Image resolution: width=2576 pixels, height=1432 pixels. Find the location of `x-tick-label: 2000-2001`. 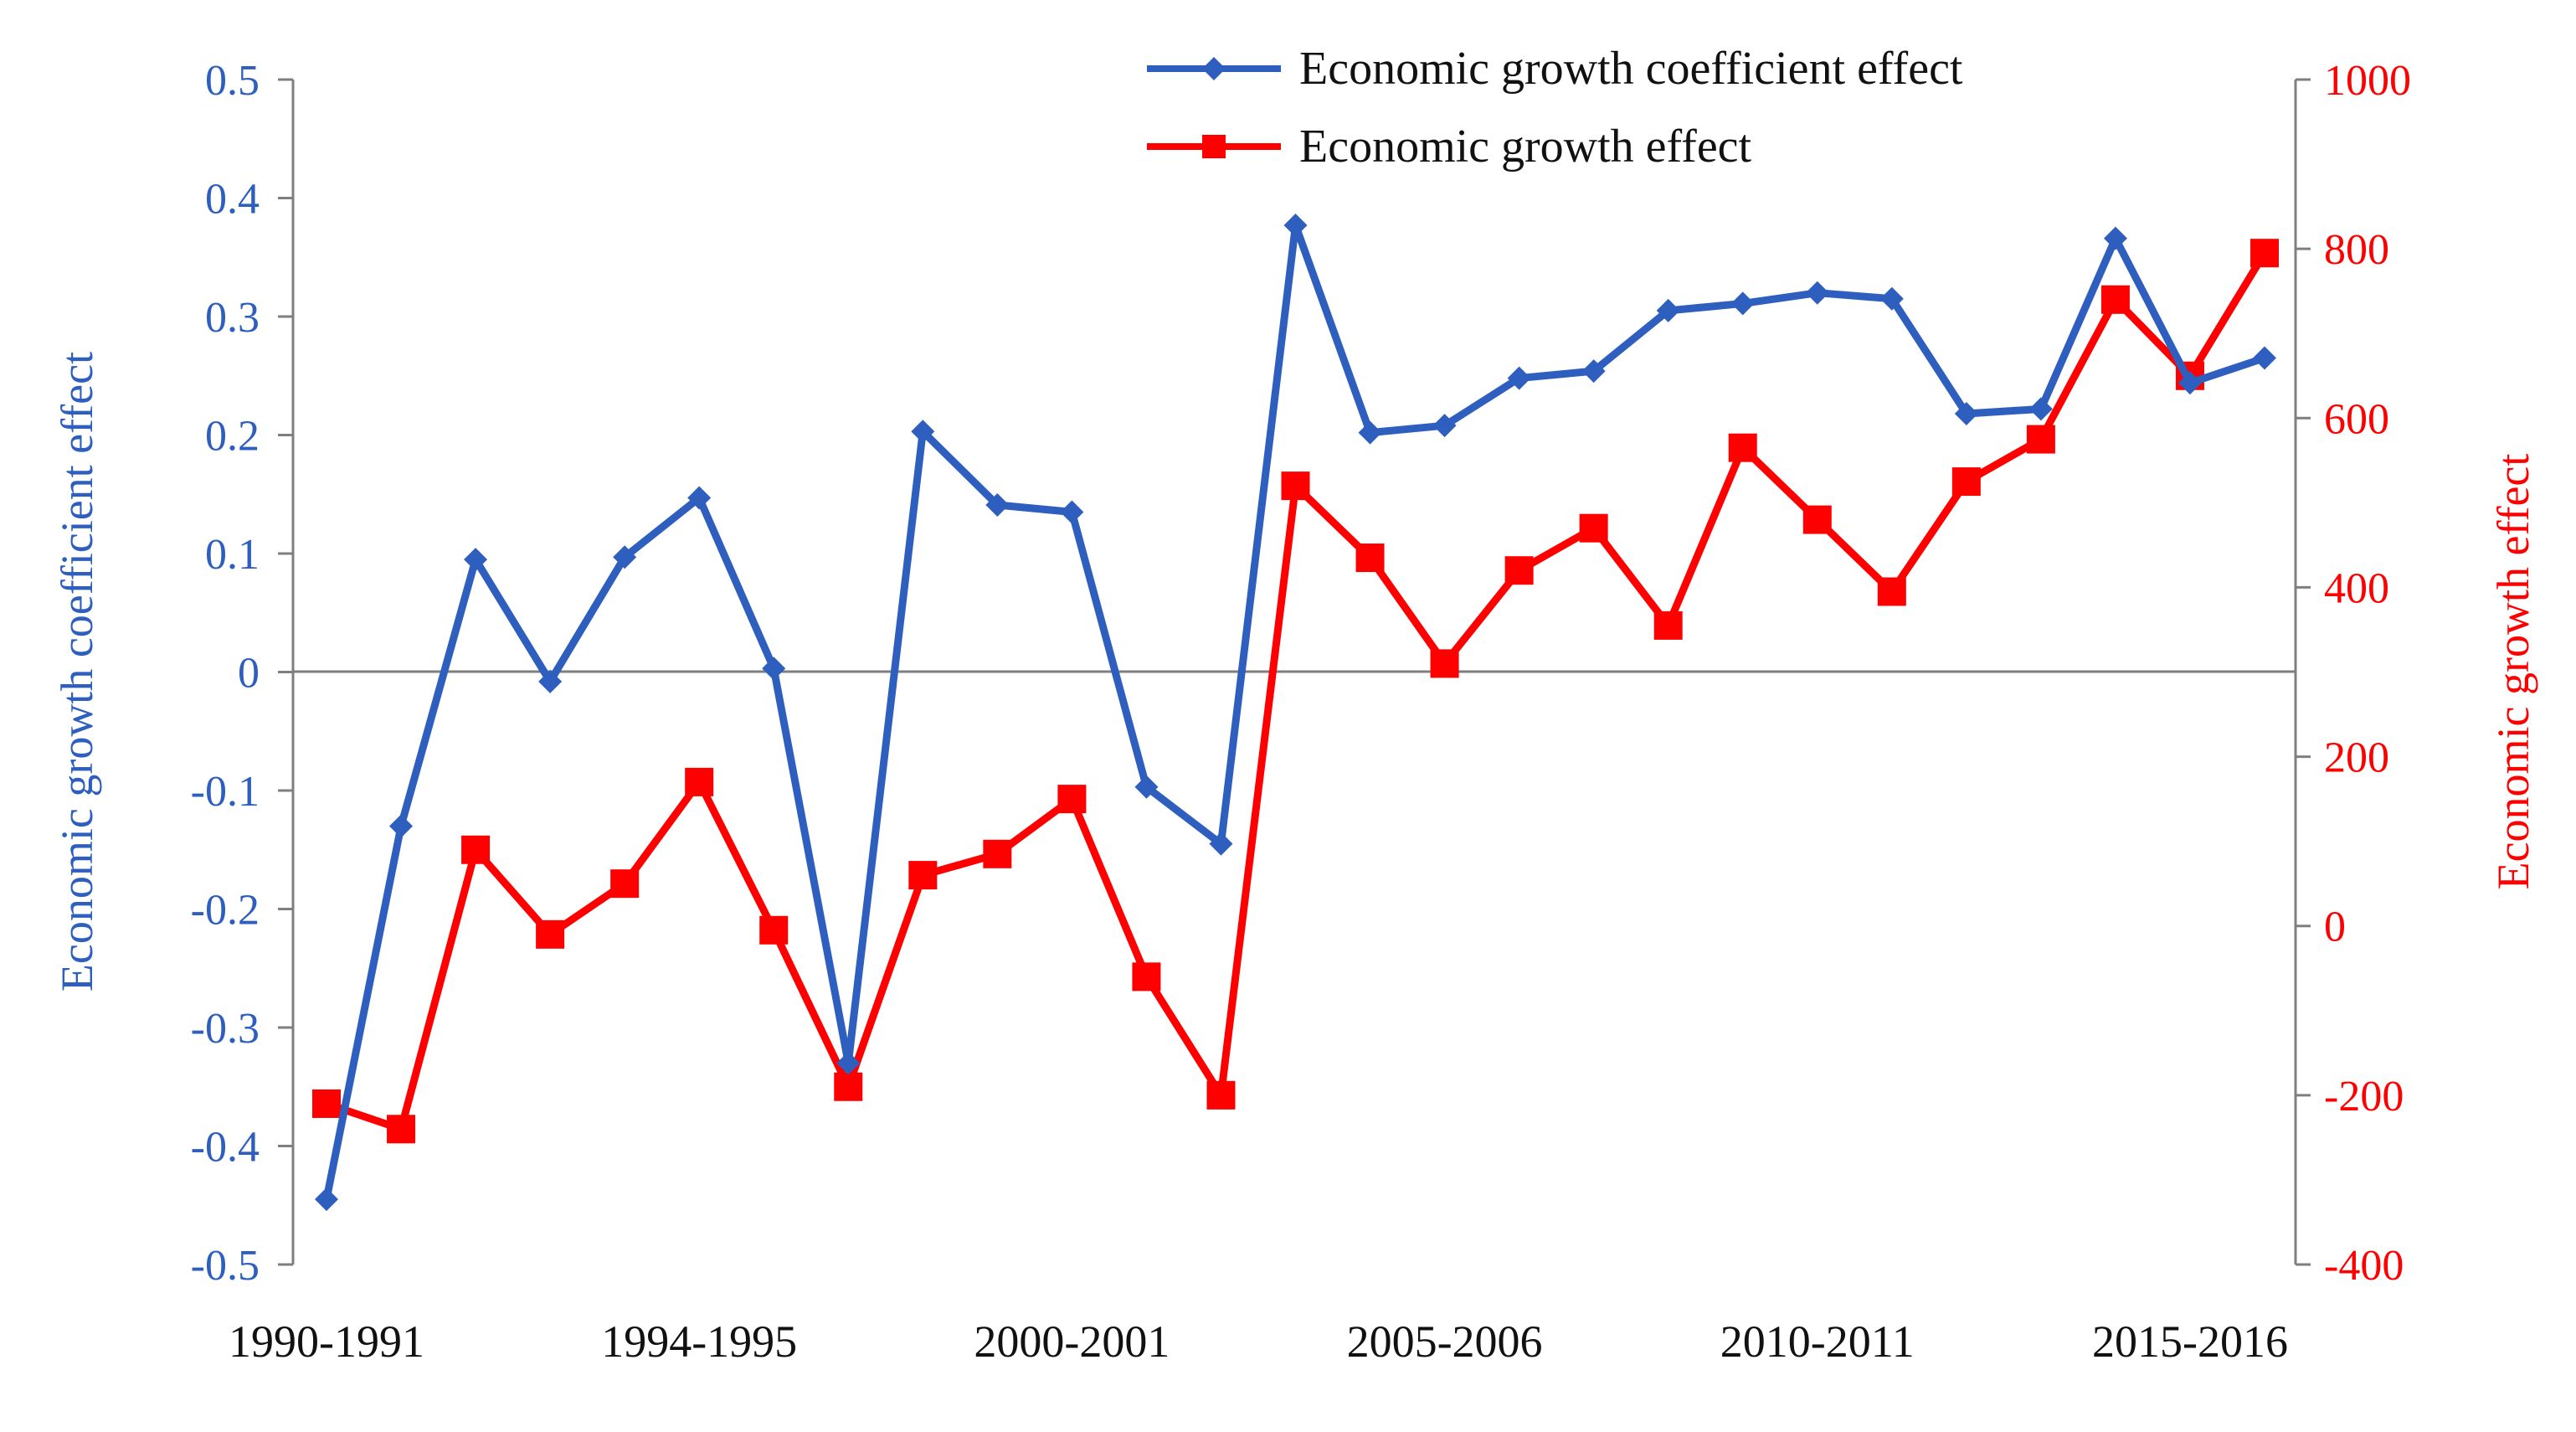

x-tick-label: 2000-2001 is located at coordinates (1072, 1341).